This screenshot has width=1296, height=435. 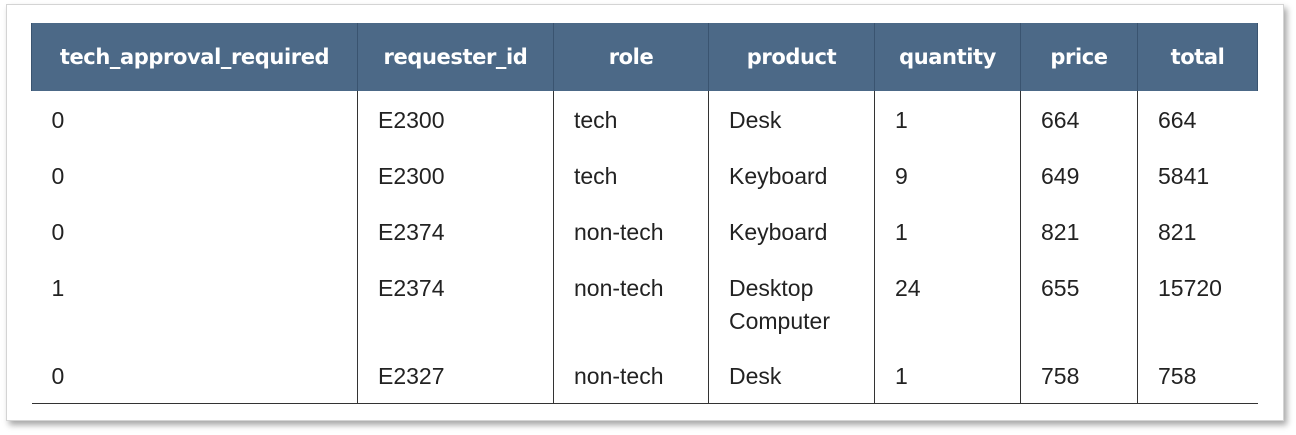 What do you see at coordinates (947, 303) in the screenshot?
I see `cell-quantity: 24` at bounding box center [947, 303].